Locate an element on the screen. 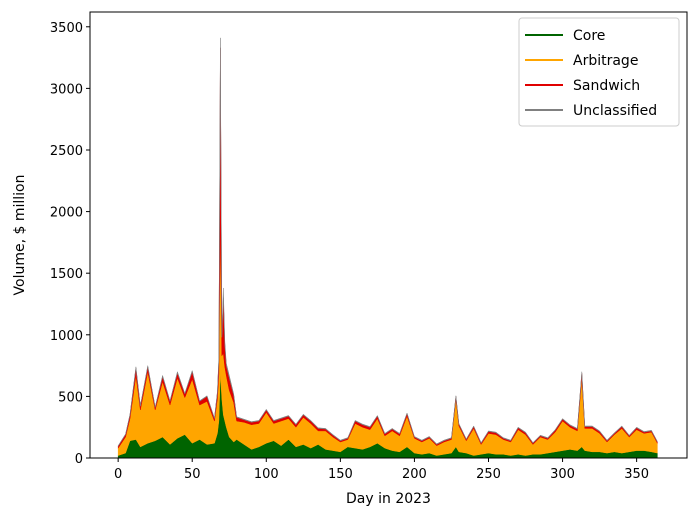 The image size is (700, 522). legend-label-sandwich: Sandwich is located at coordinates (606, 86).